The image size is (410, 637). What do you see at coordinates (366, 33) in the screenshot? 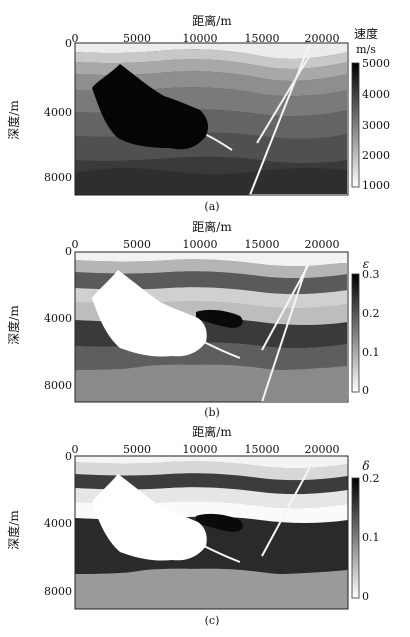
I see `colorbar-title: 速度` at bounding box center [366, 33].